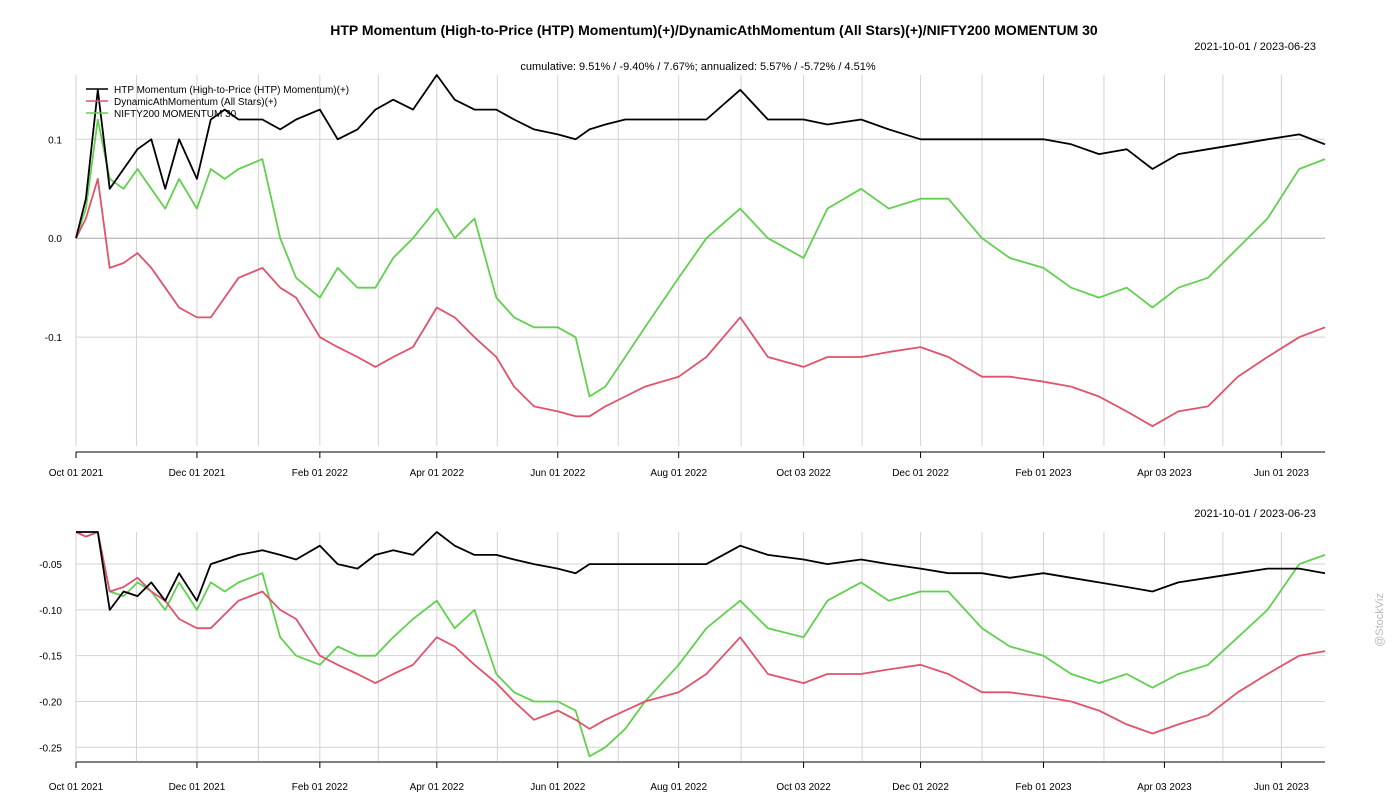 This screenshot has height=805, width=1400. Describe the element at coordinates (50, 748) in the screenshot. I see `y-tick-label: -0.25` at that location.